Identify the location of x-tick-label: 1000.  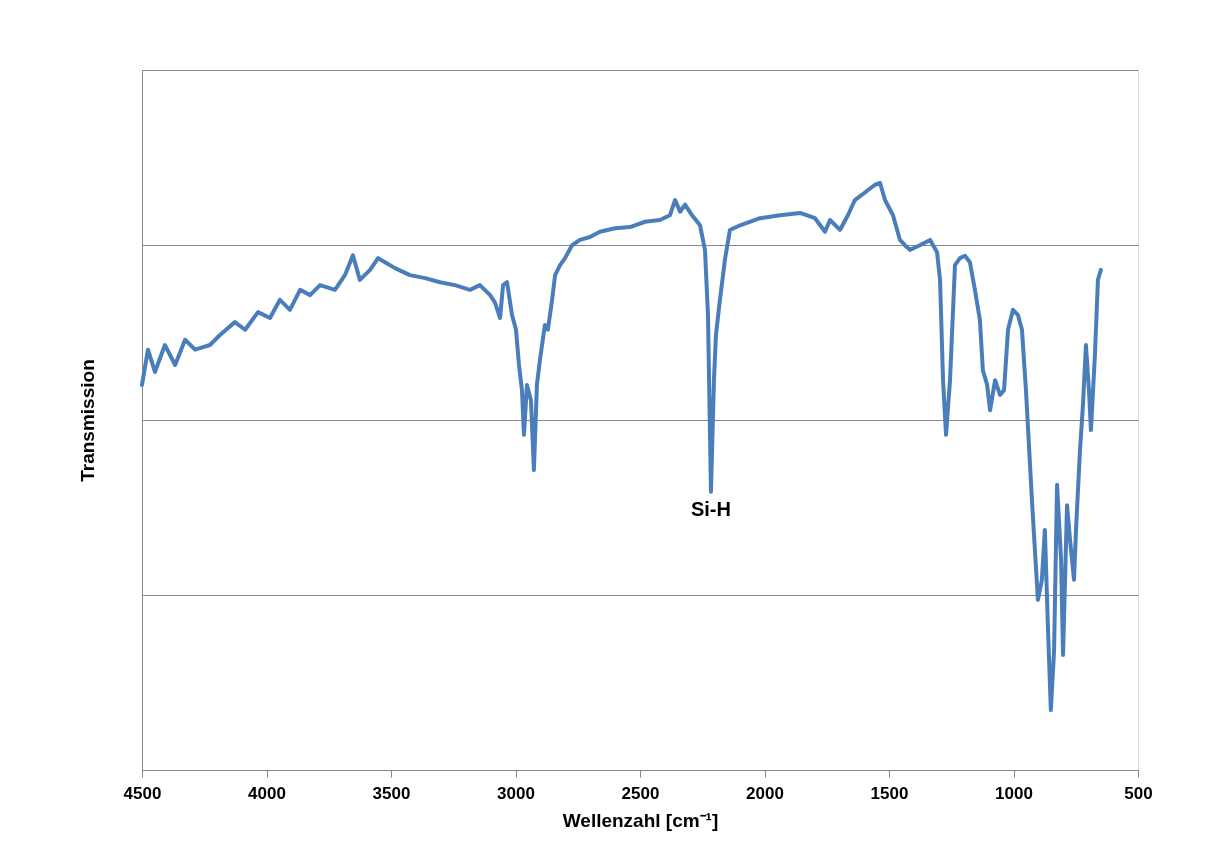
(1014, 793).